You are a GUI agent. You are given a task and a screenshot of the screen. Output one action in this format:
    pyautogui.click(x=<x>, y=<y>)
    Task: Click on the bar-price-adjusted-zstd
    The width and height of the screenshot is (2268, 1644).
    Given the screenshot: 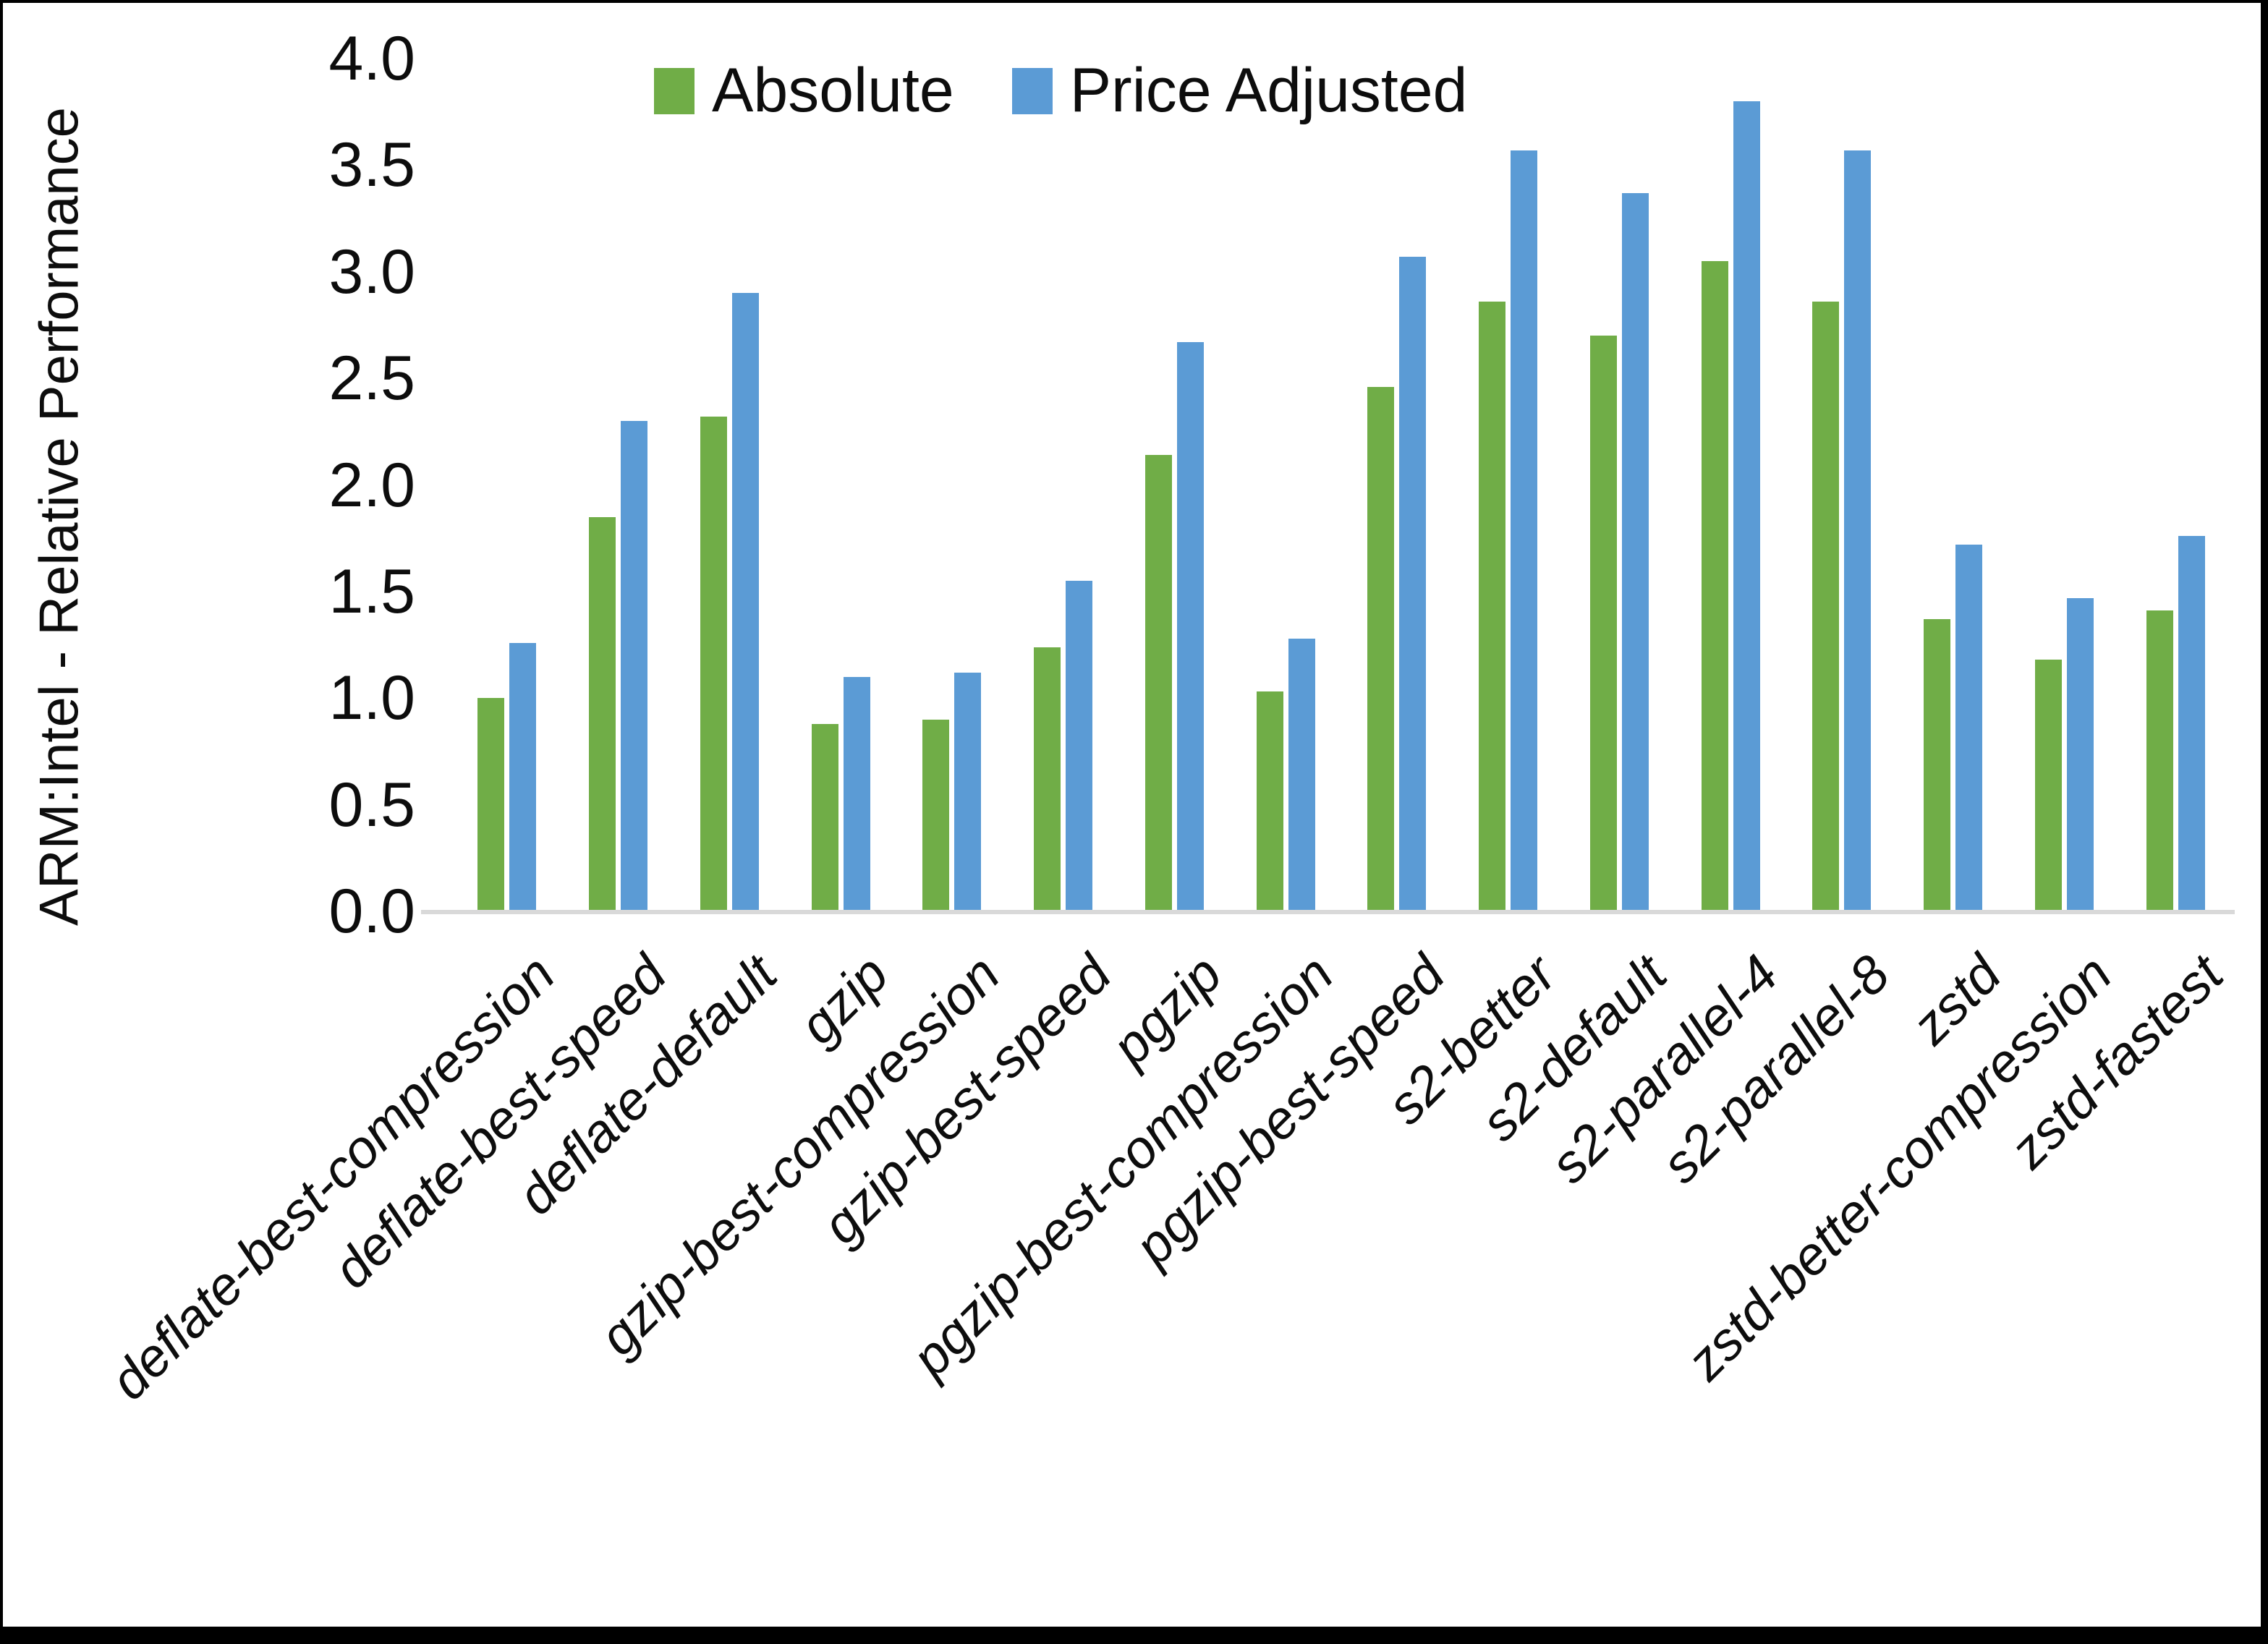 What is the action you would take?
    pyautogui.click(x=1969, y=728)
    